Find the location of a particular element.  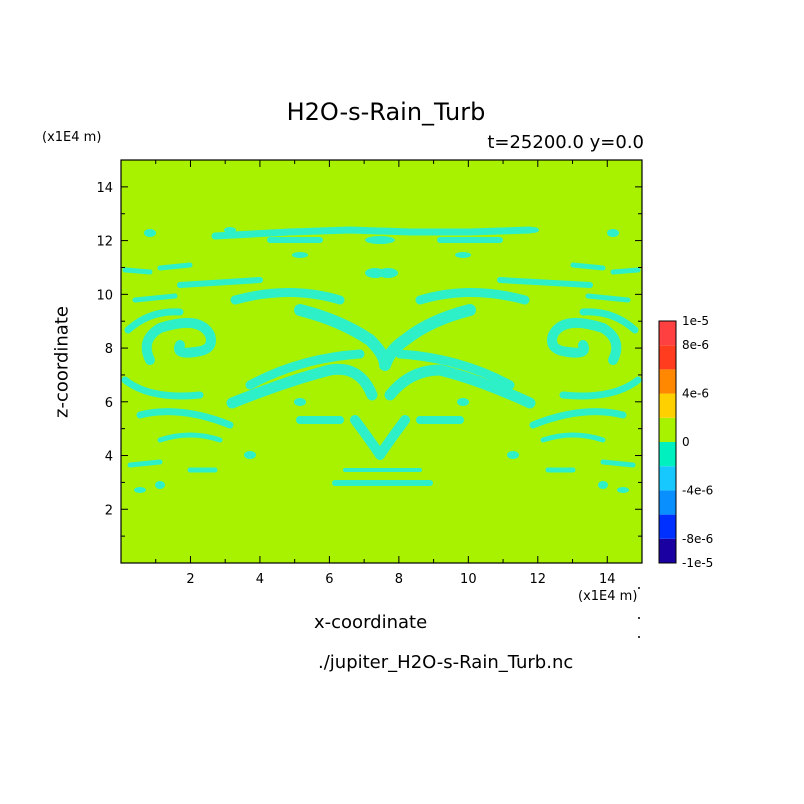

negative-valley is located at coordinates (385, 337).